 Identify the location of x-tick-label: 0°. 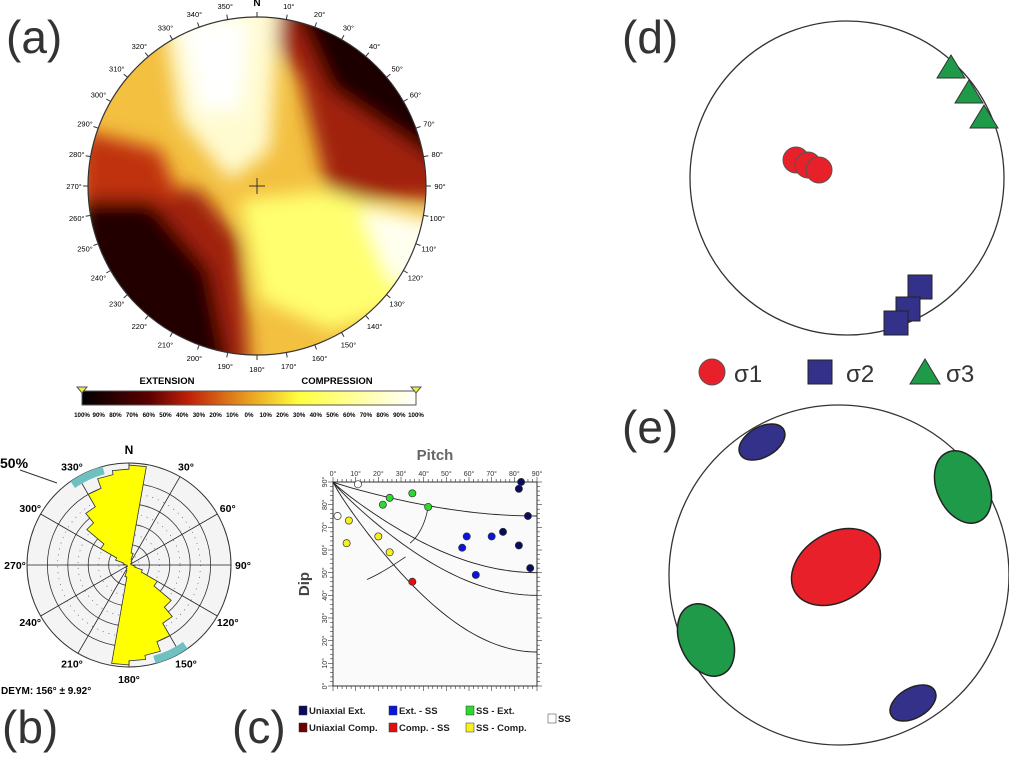
(333, 474).